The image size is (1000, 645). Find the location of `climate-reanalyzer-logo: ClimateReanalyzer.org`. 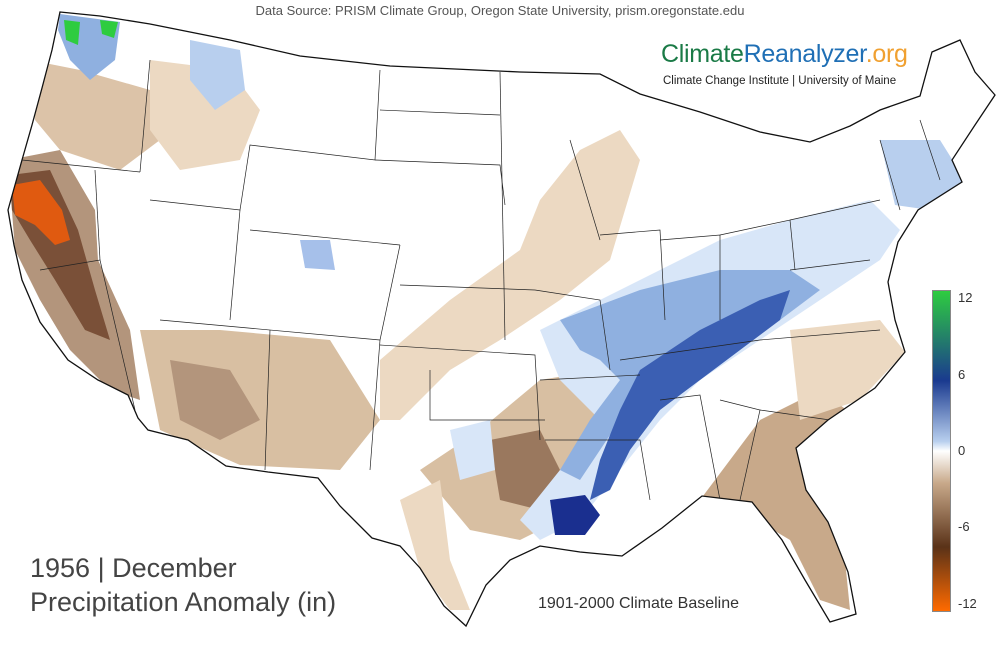

climate-reanalyzer-logo: ClimateReanalyzer.org is located at coordinates (784, 54).